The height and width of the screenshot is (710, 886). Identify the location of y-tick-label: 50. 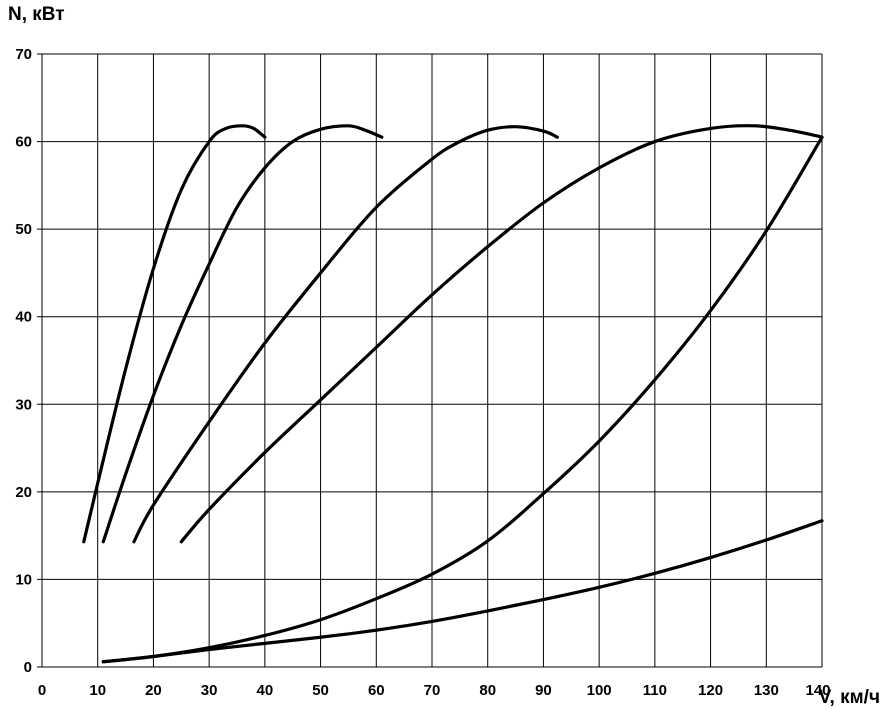
(23, 229).